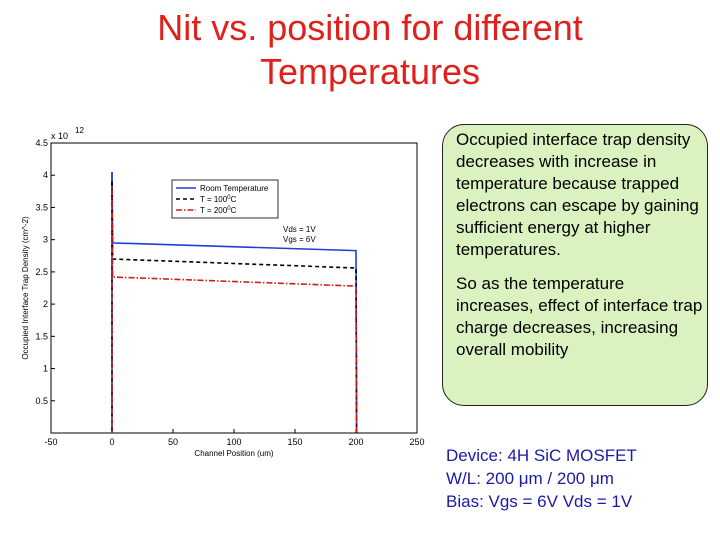  What do you see at coordinates (539, 501) in the screenshot?
I see `device-bias: Bias: Vgs = 6V Vds = 1V` at bounding box center [539, 501].